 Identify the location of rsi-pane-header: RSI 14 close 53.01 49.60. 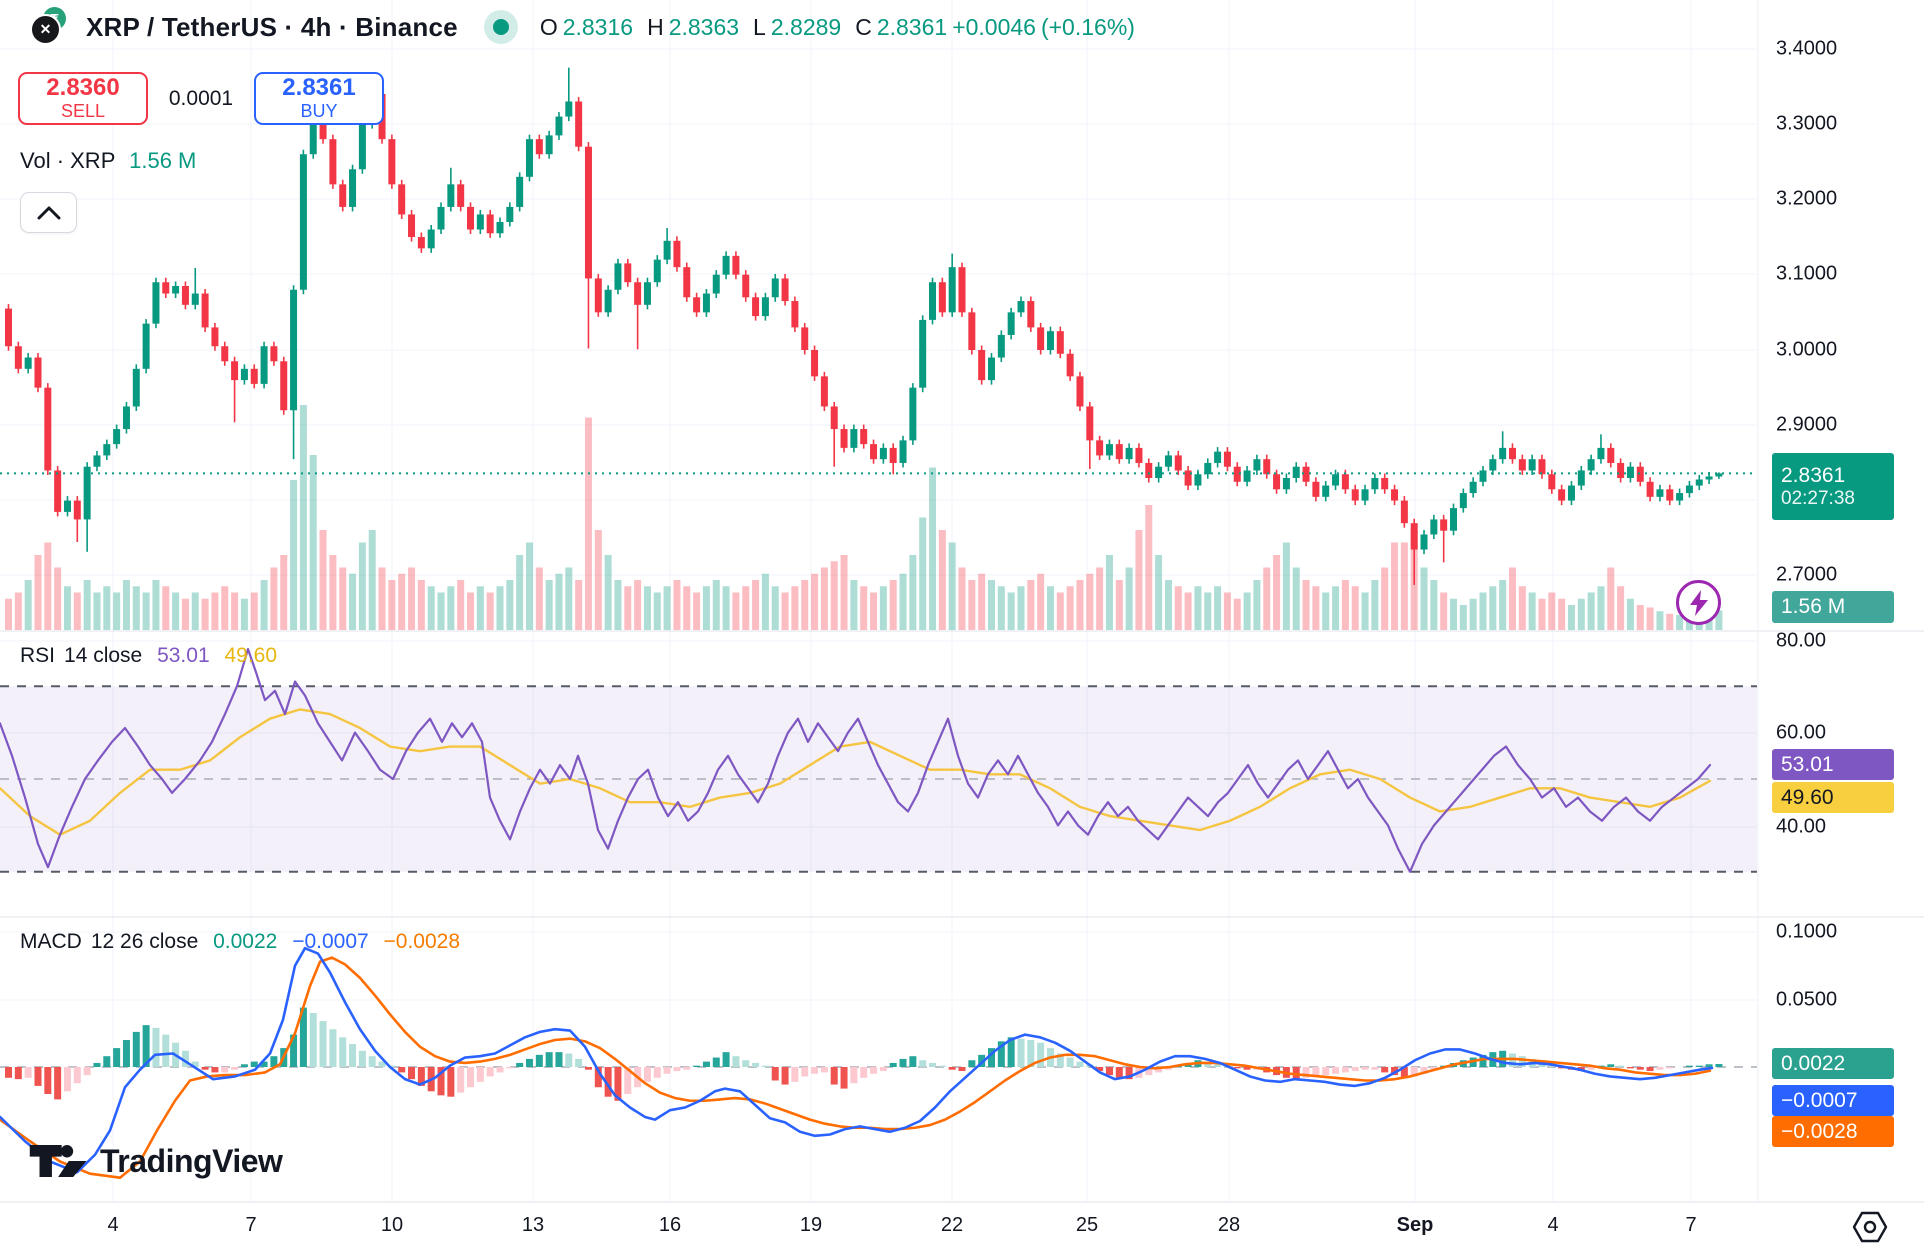
(153, 656).